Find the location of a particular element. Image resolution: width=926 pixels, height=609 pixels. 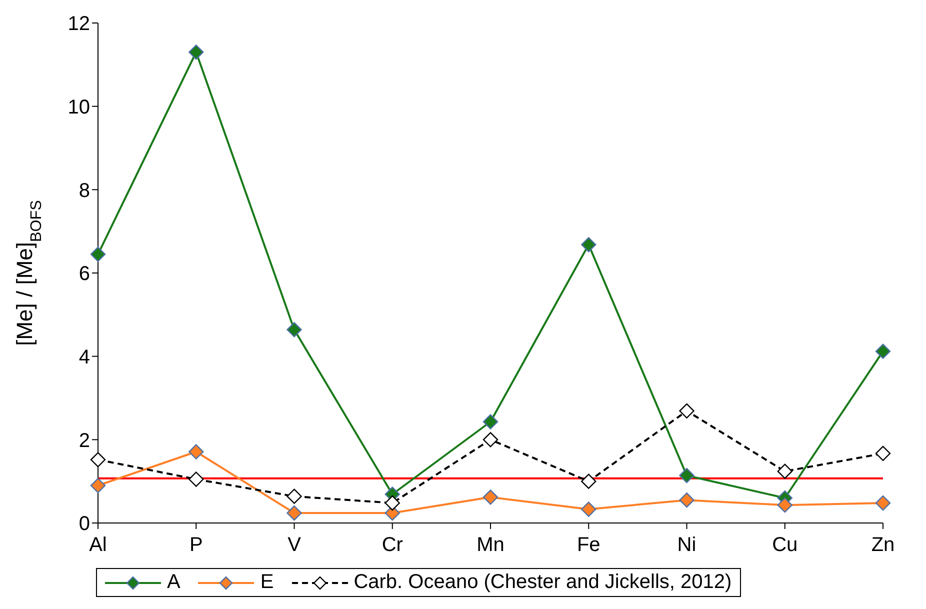

y-tick-label: 8 is located at coordinates (84, 191).